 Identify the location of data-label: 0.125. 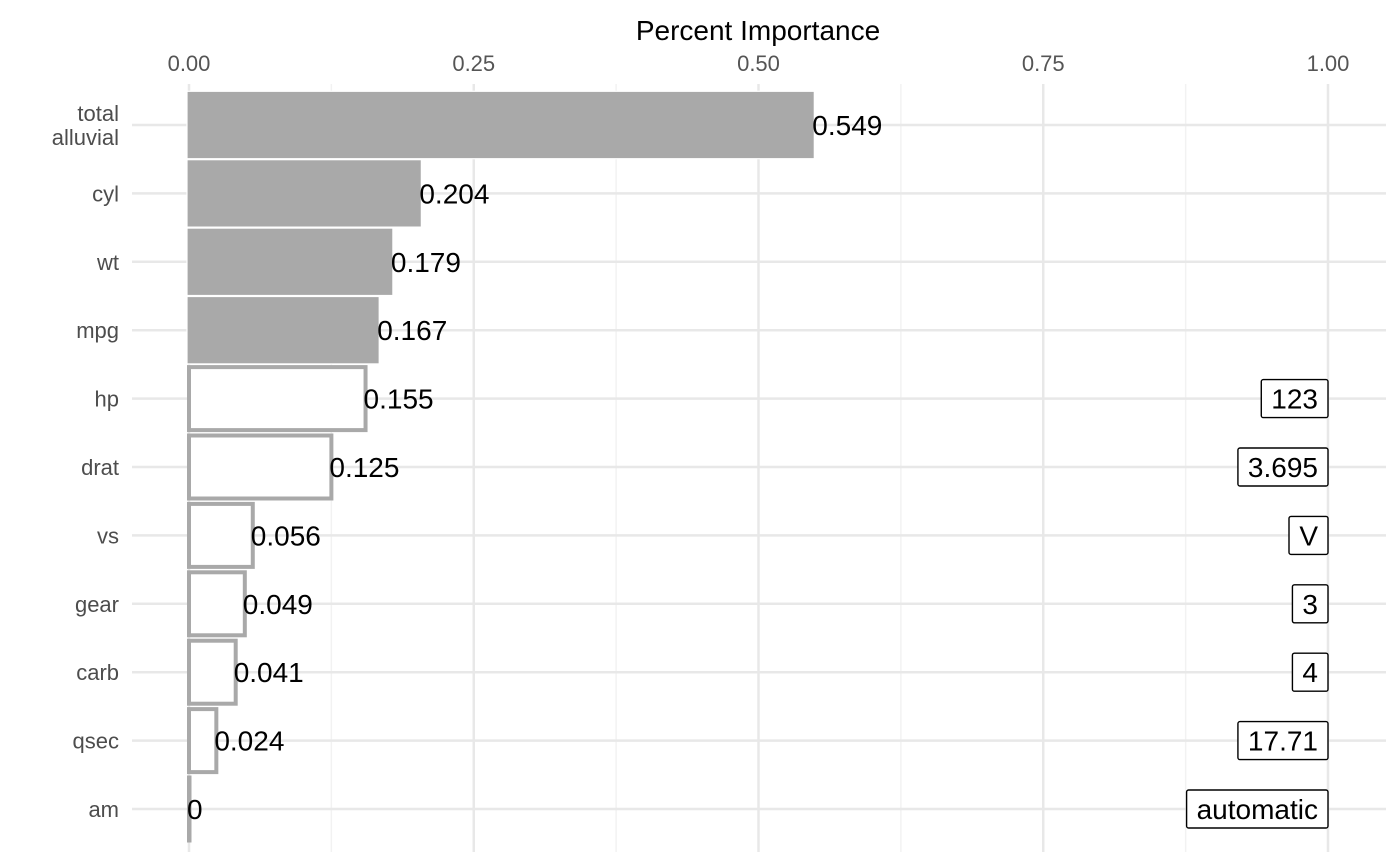
(364, 467).